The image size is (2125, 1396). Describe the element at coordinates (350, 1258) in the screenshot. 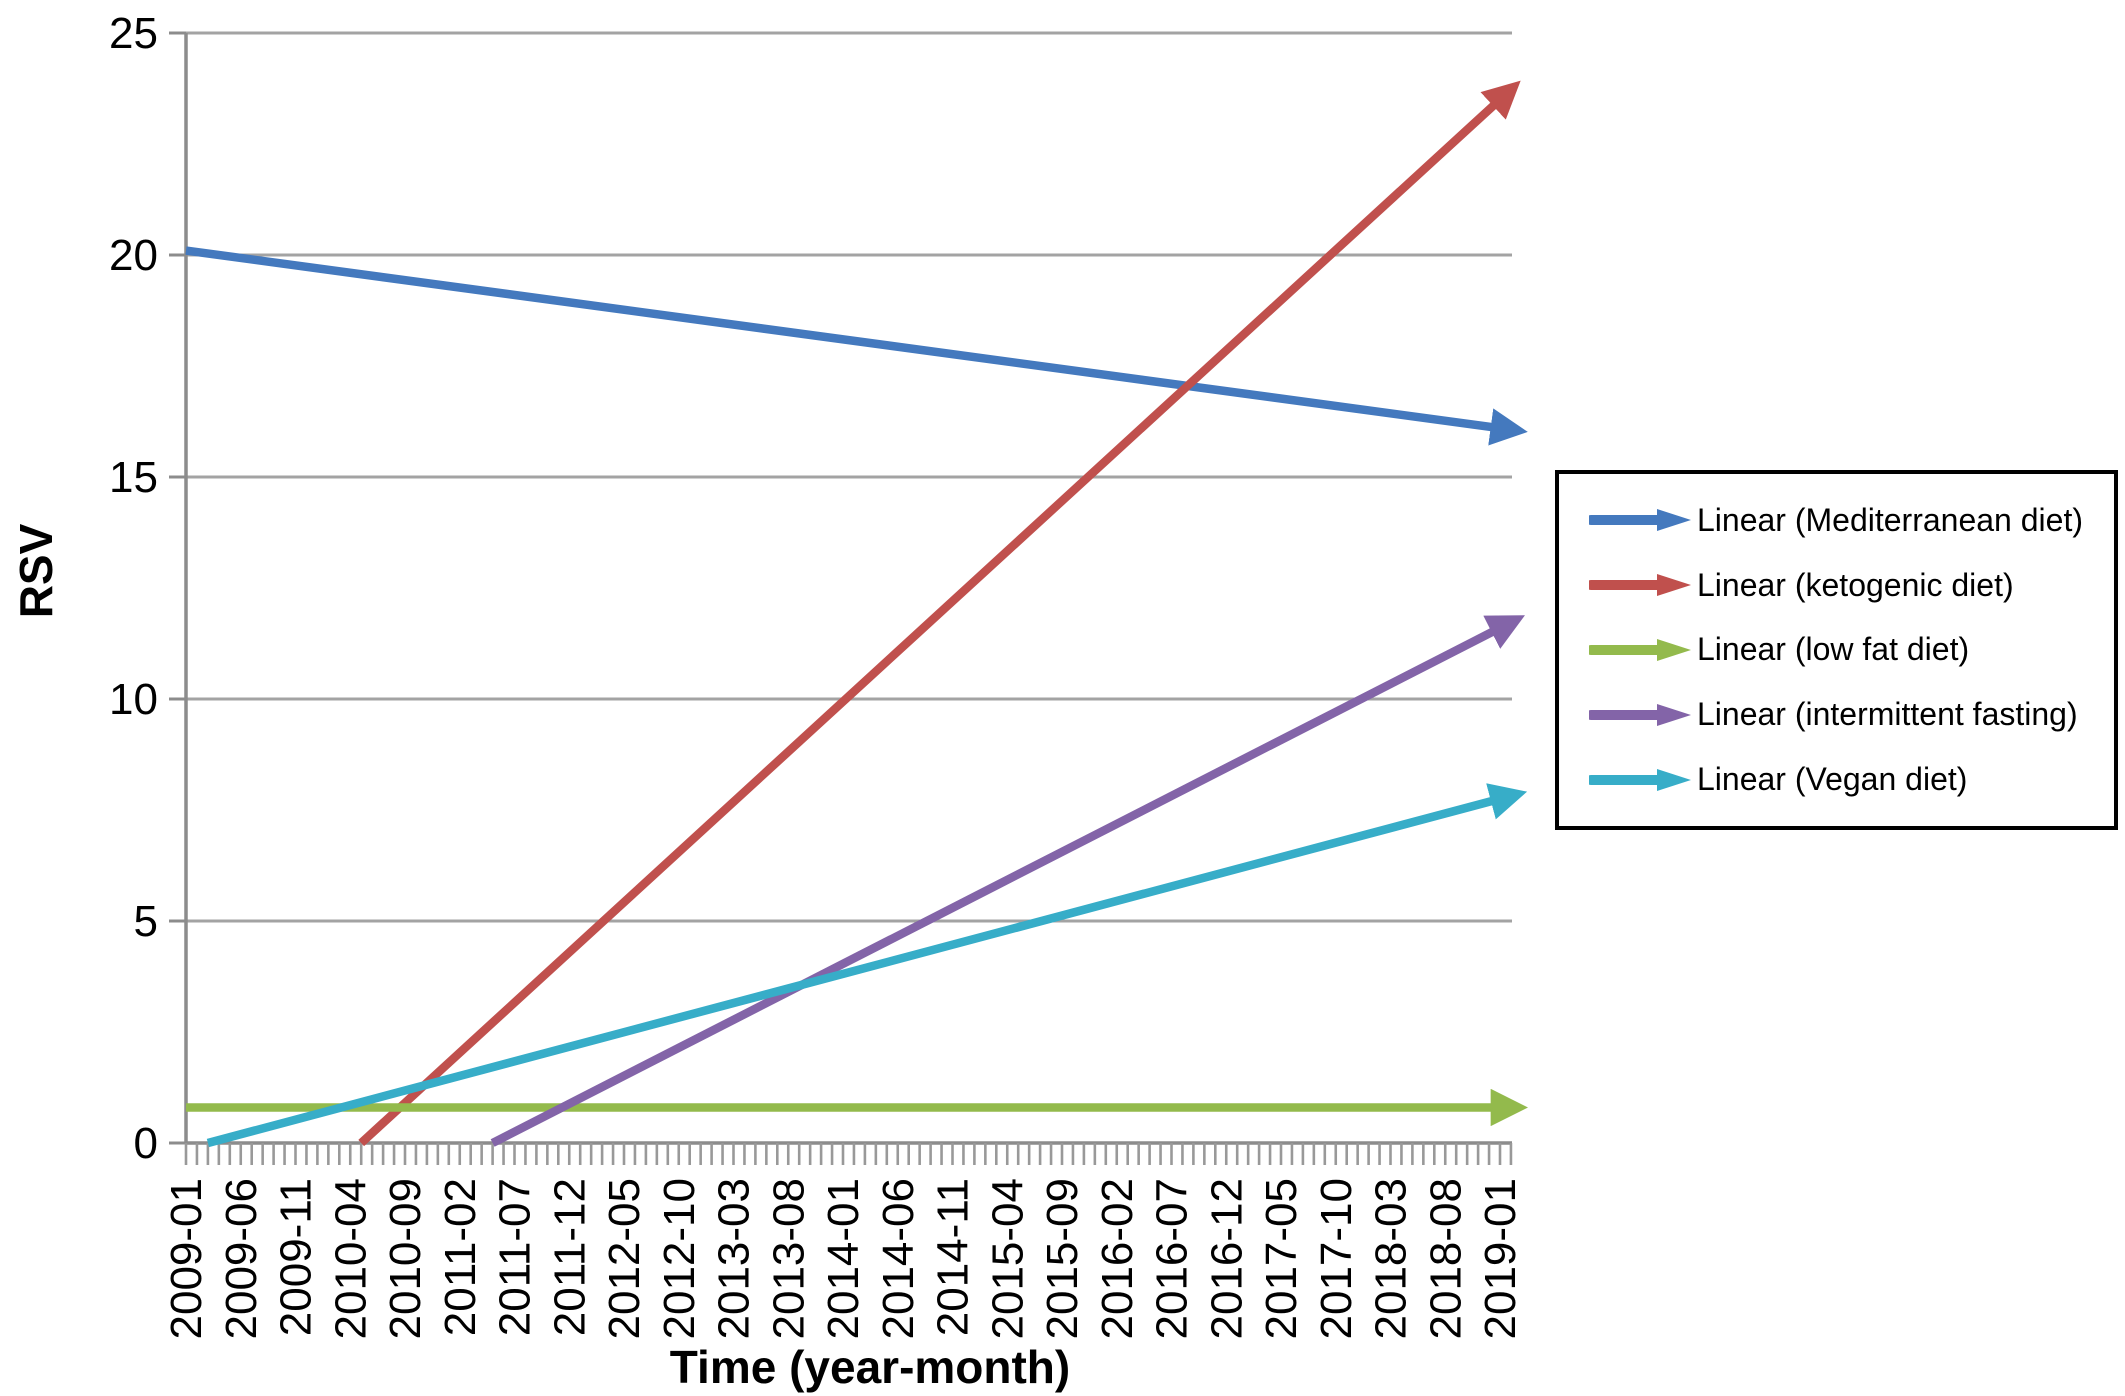

I see `x-tick-label: 2010-04` at that location.